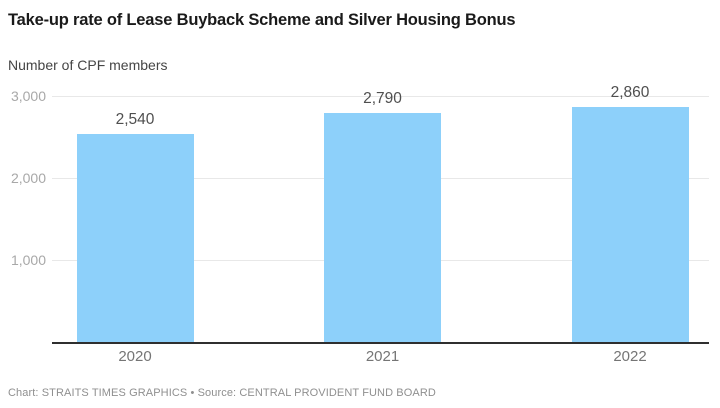 The height and width of the screenshot is (408, 720). Describe the element at coordinates (630, 224) in the screenshot. I see `bar-2022` at that location.